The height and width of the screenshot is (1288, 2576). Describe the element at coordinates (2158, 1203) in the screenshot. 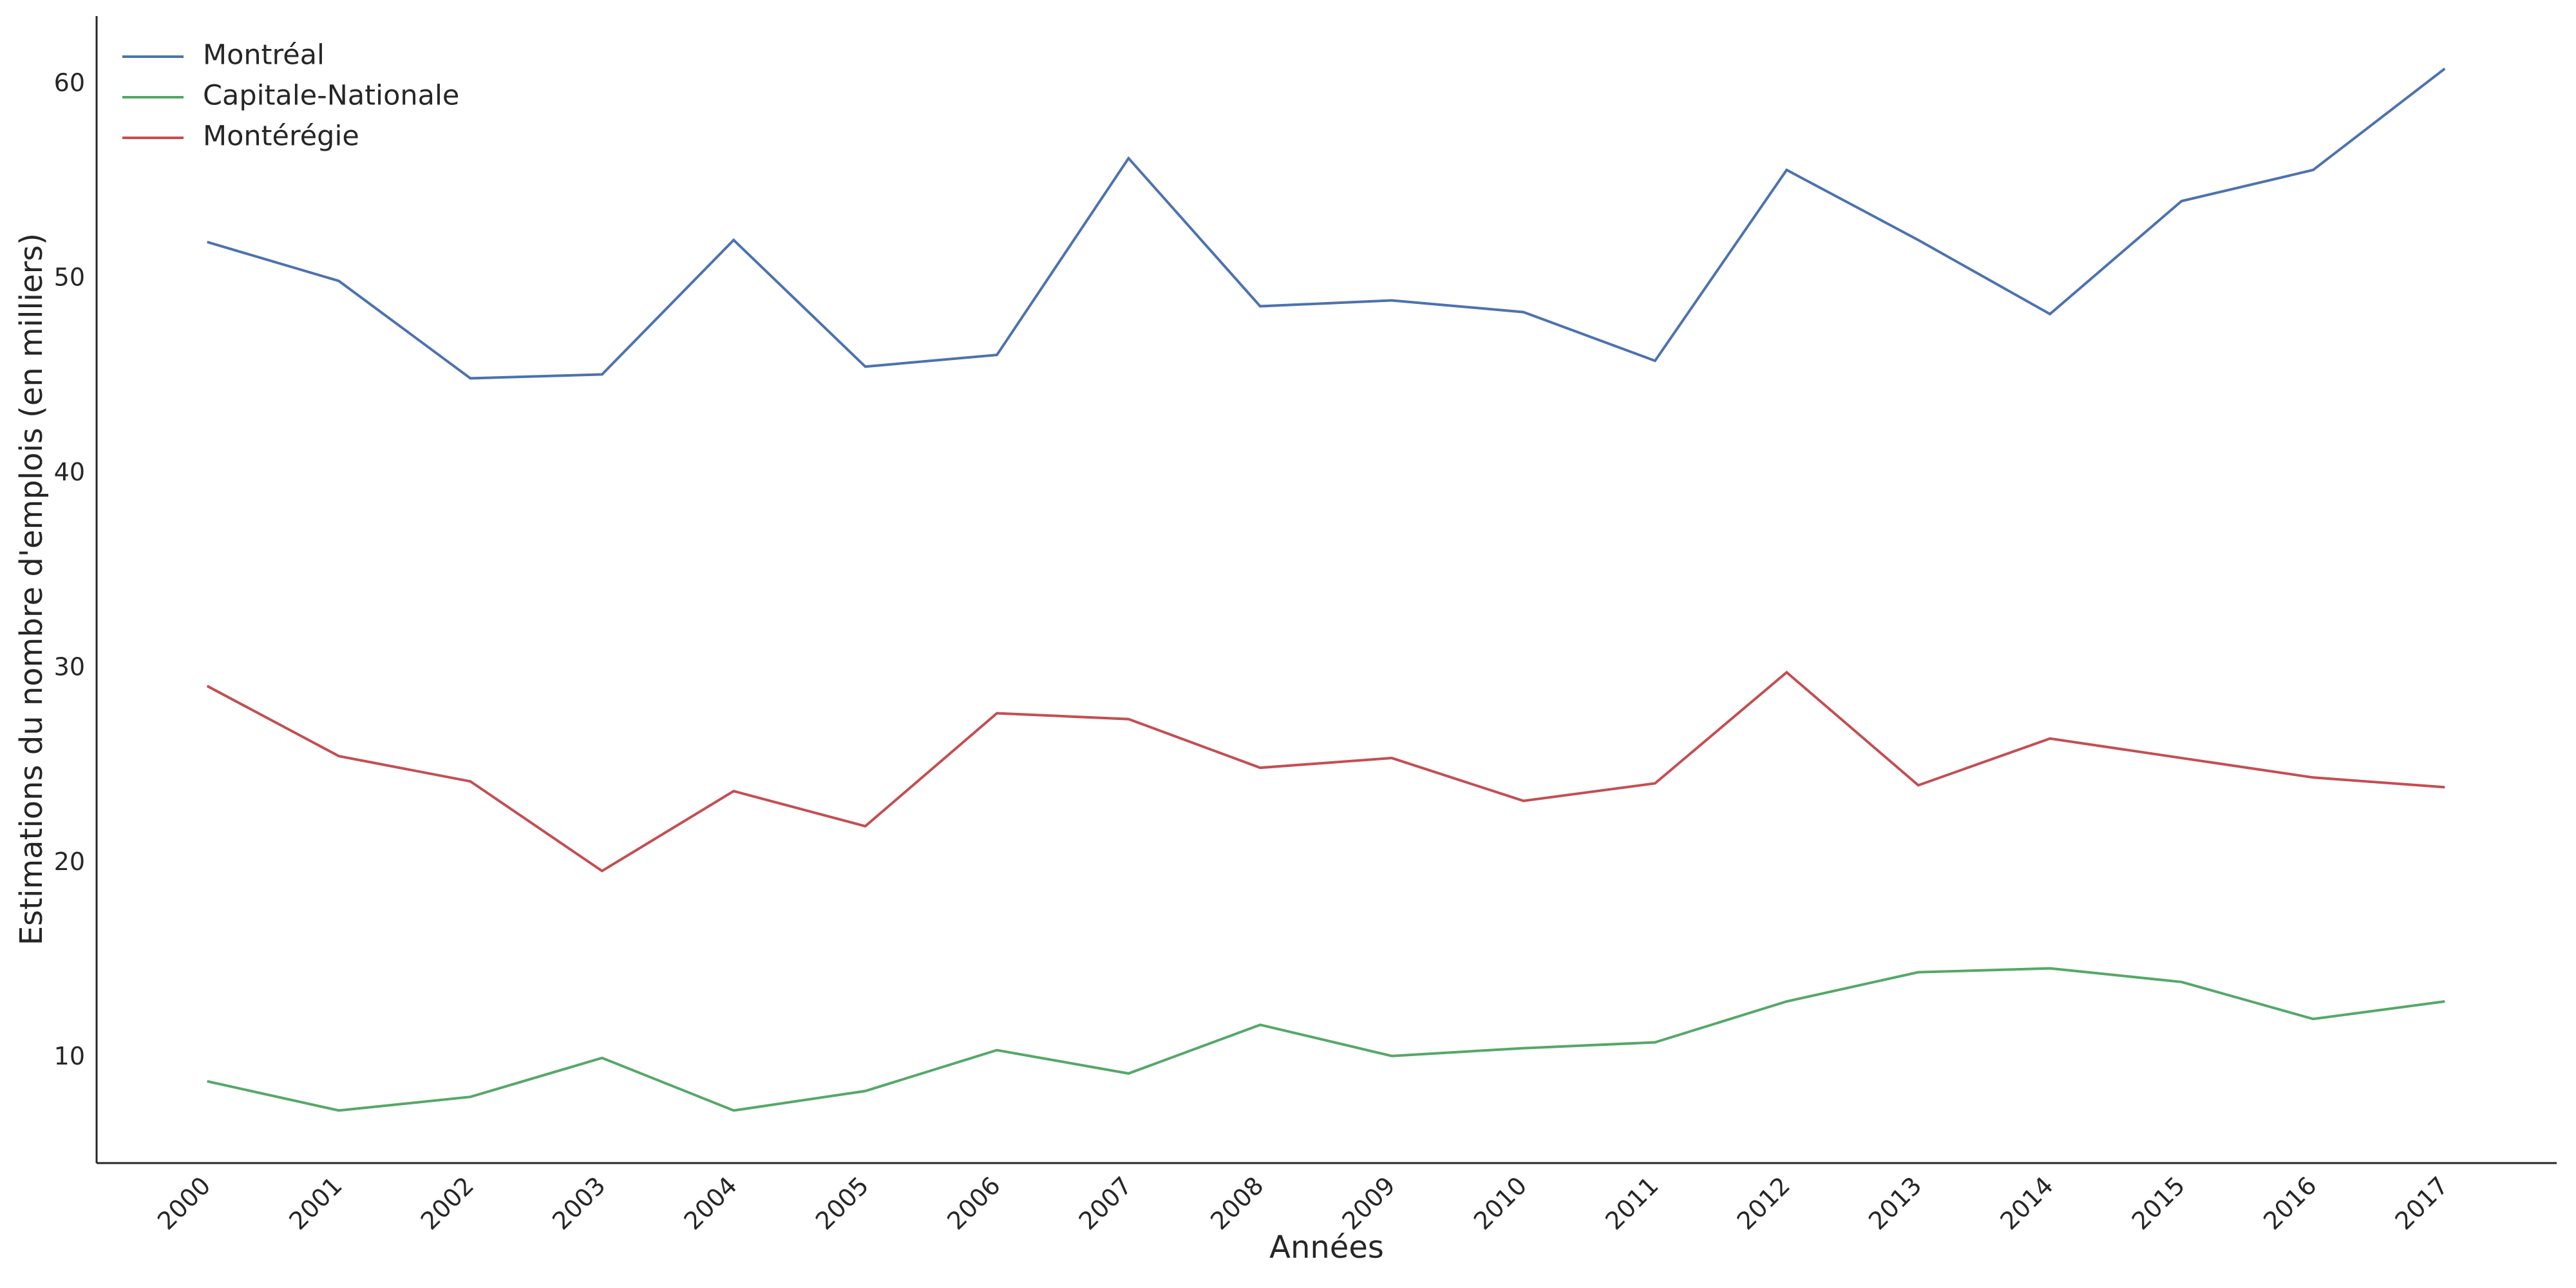

I see `x-tick-label: 2015` at that location.